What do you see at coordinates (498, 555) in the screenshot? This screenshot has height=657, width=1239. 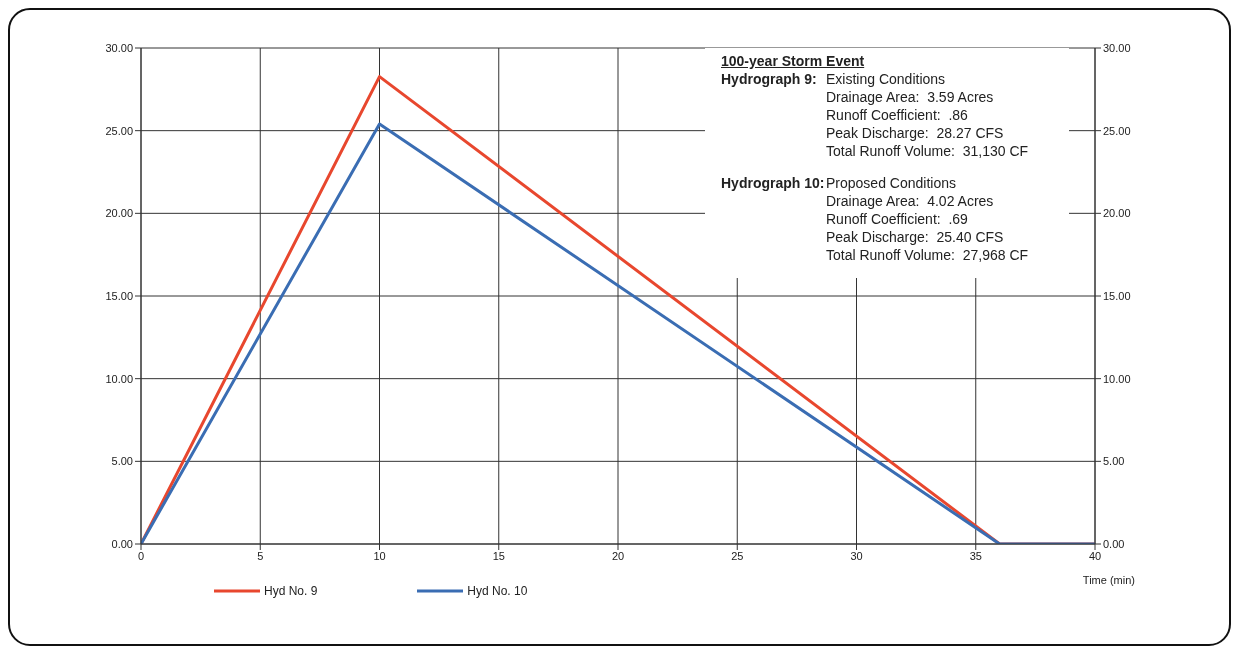 I see `x-tick-label: 15` at bounding box center [498, 555].